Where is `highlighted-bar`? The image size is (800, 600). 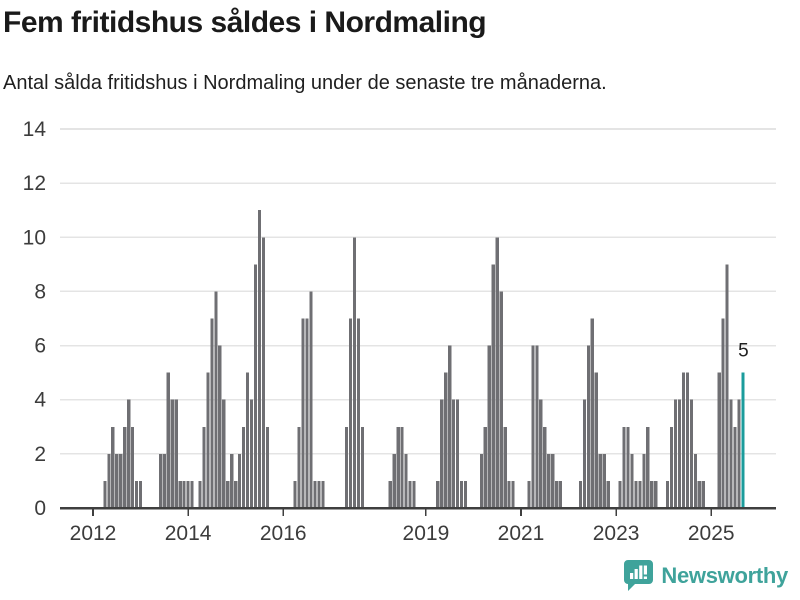 highlighted-bar is located at coordinates (743, 440).